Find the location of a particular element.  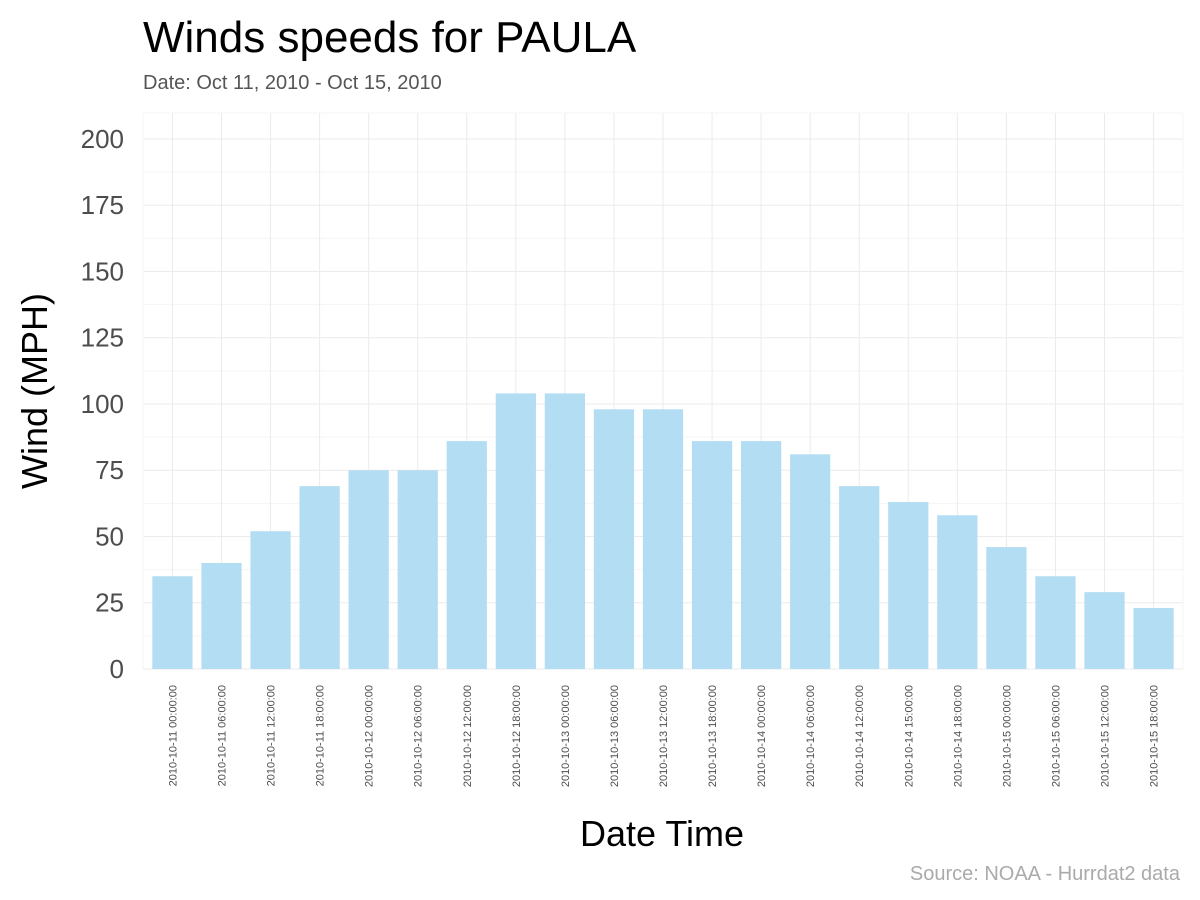

x-tick-label: 2010-10-12 06:00:00 is located at coordinates (419, 736).